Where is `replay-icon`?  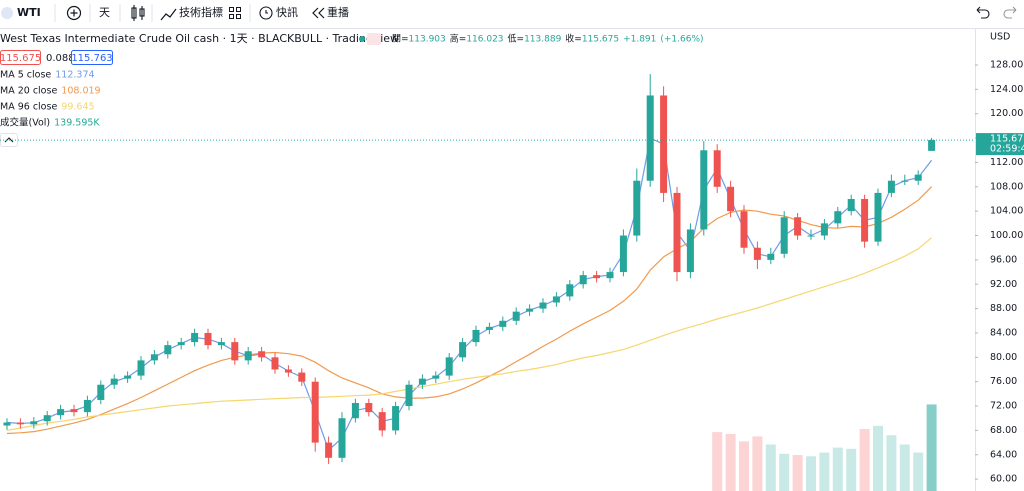 replay-icon is located at coordinates (318, 13).